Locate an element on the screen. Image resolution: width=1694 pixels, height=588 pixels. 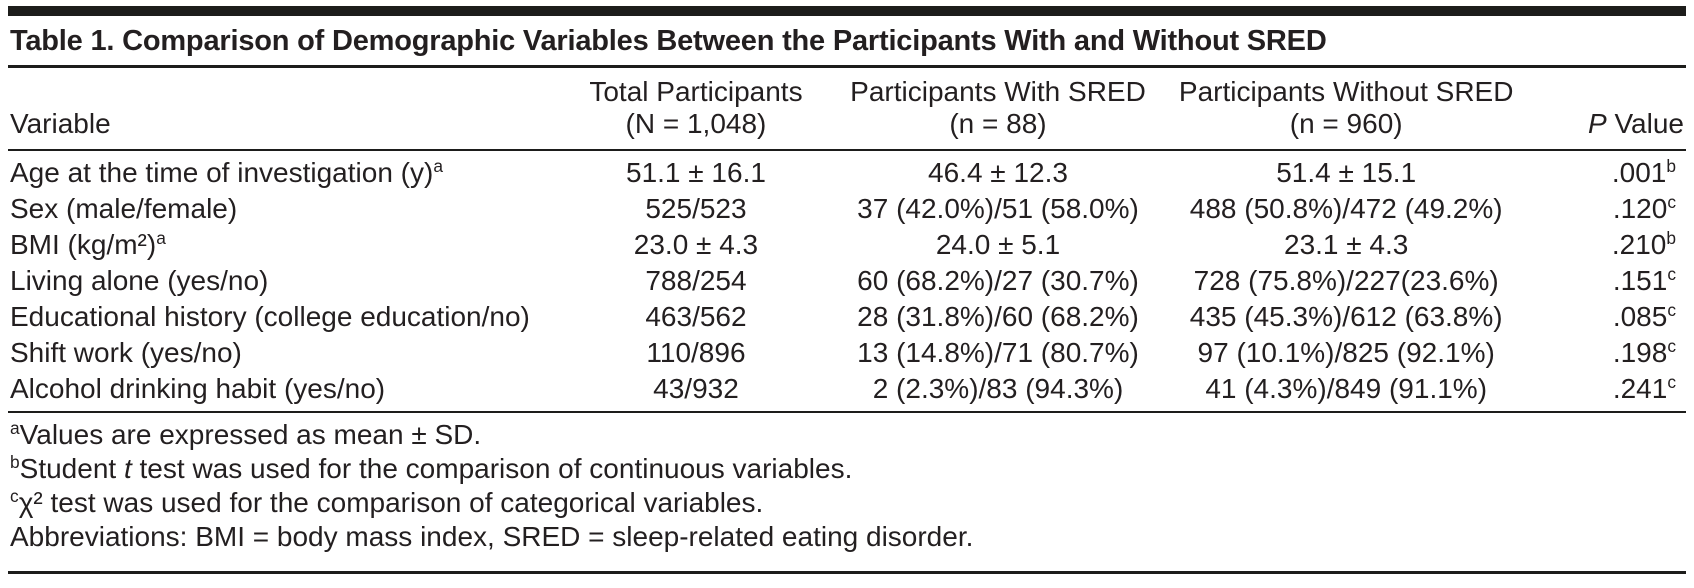
cell-p-value: .151c is located at coordinates (1606, 281).